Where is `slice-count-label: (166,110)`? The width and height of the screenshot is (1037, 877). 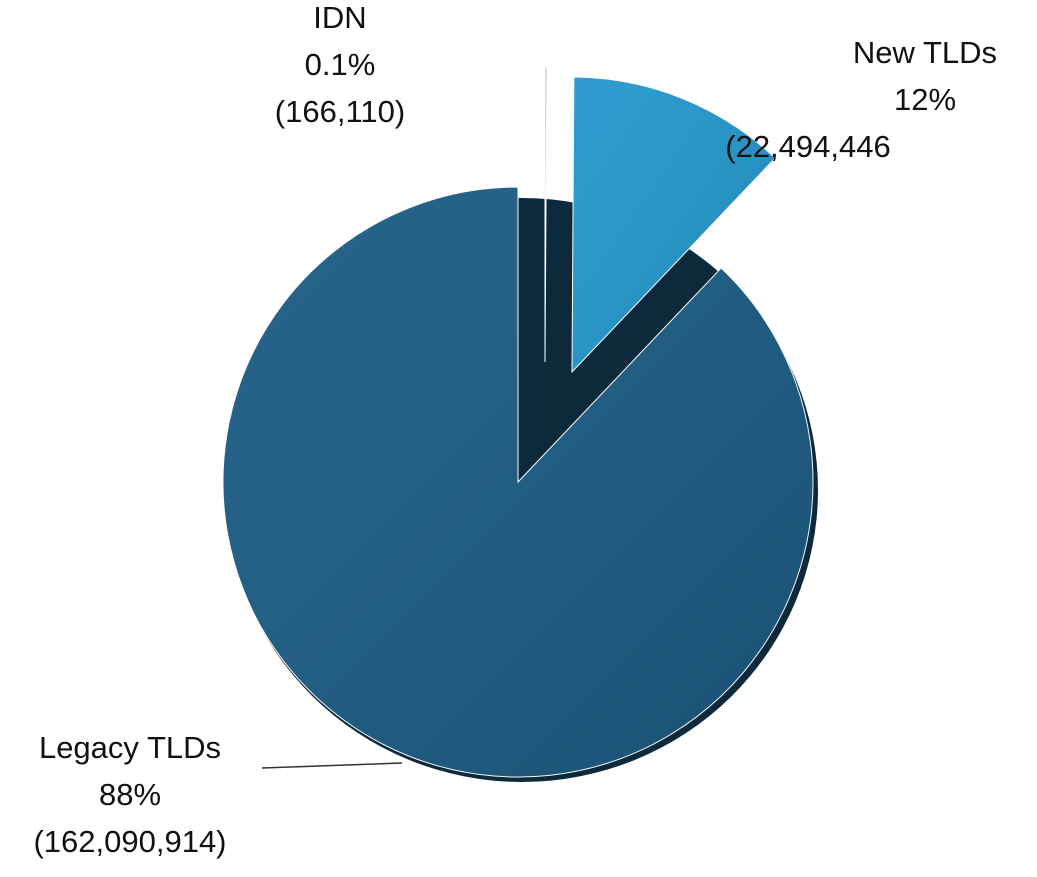 slice-count-label: (166,110) is located at coordinates (340, 111).